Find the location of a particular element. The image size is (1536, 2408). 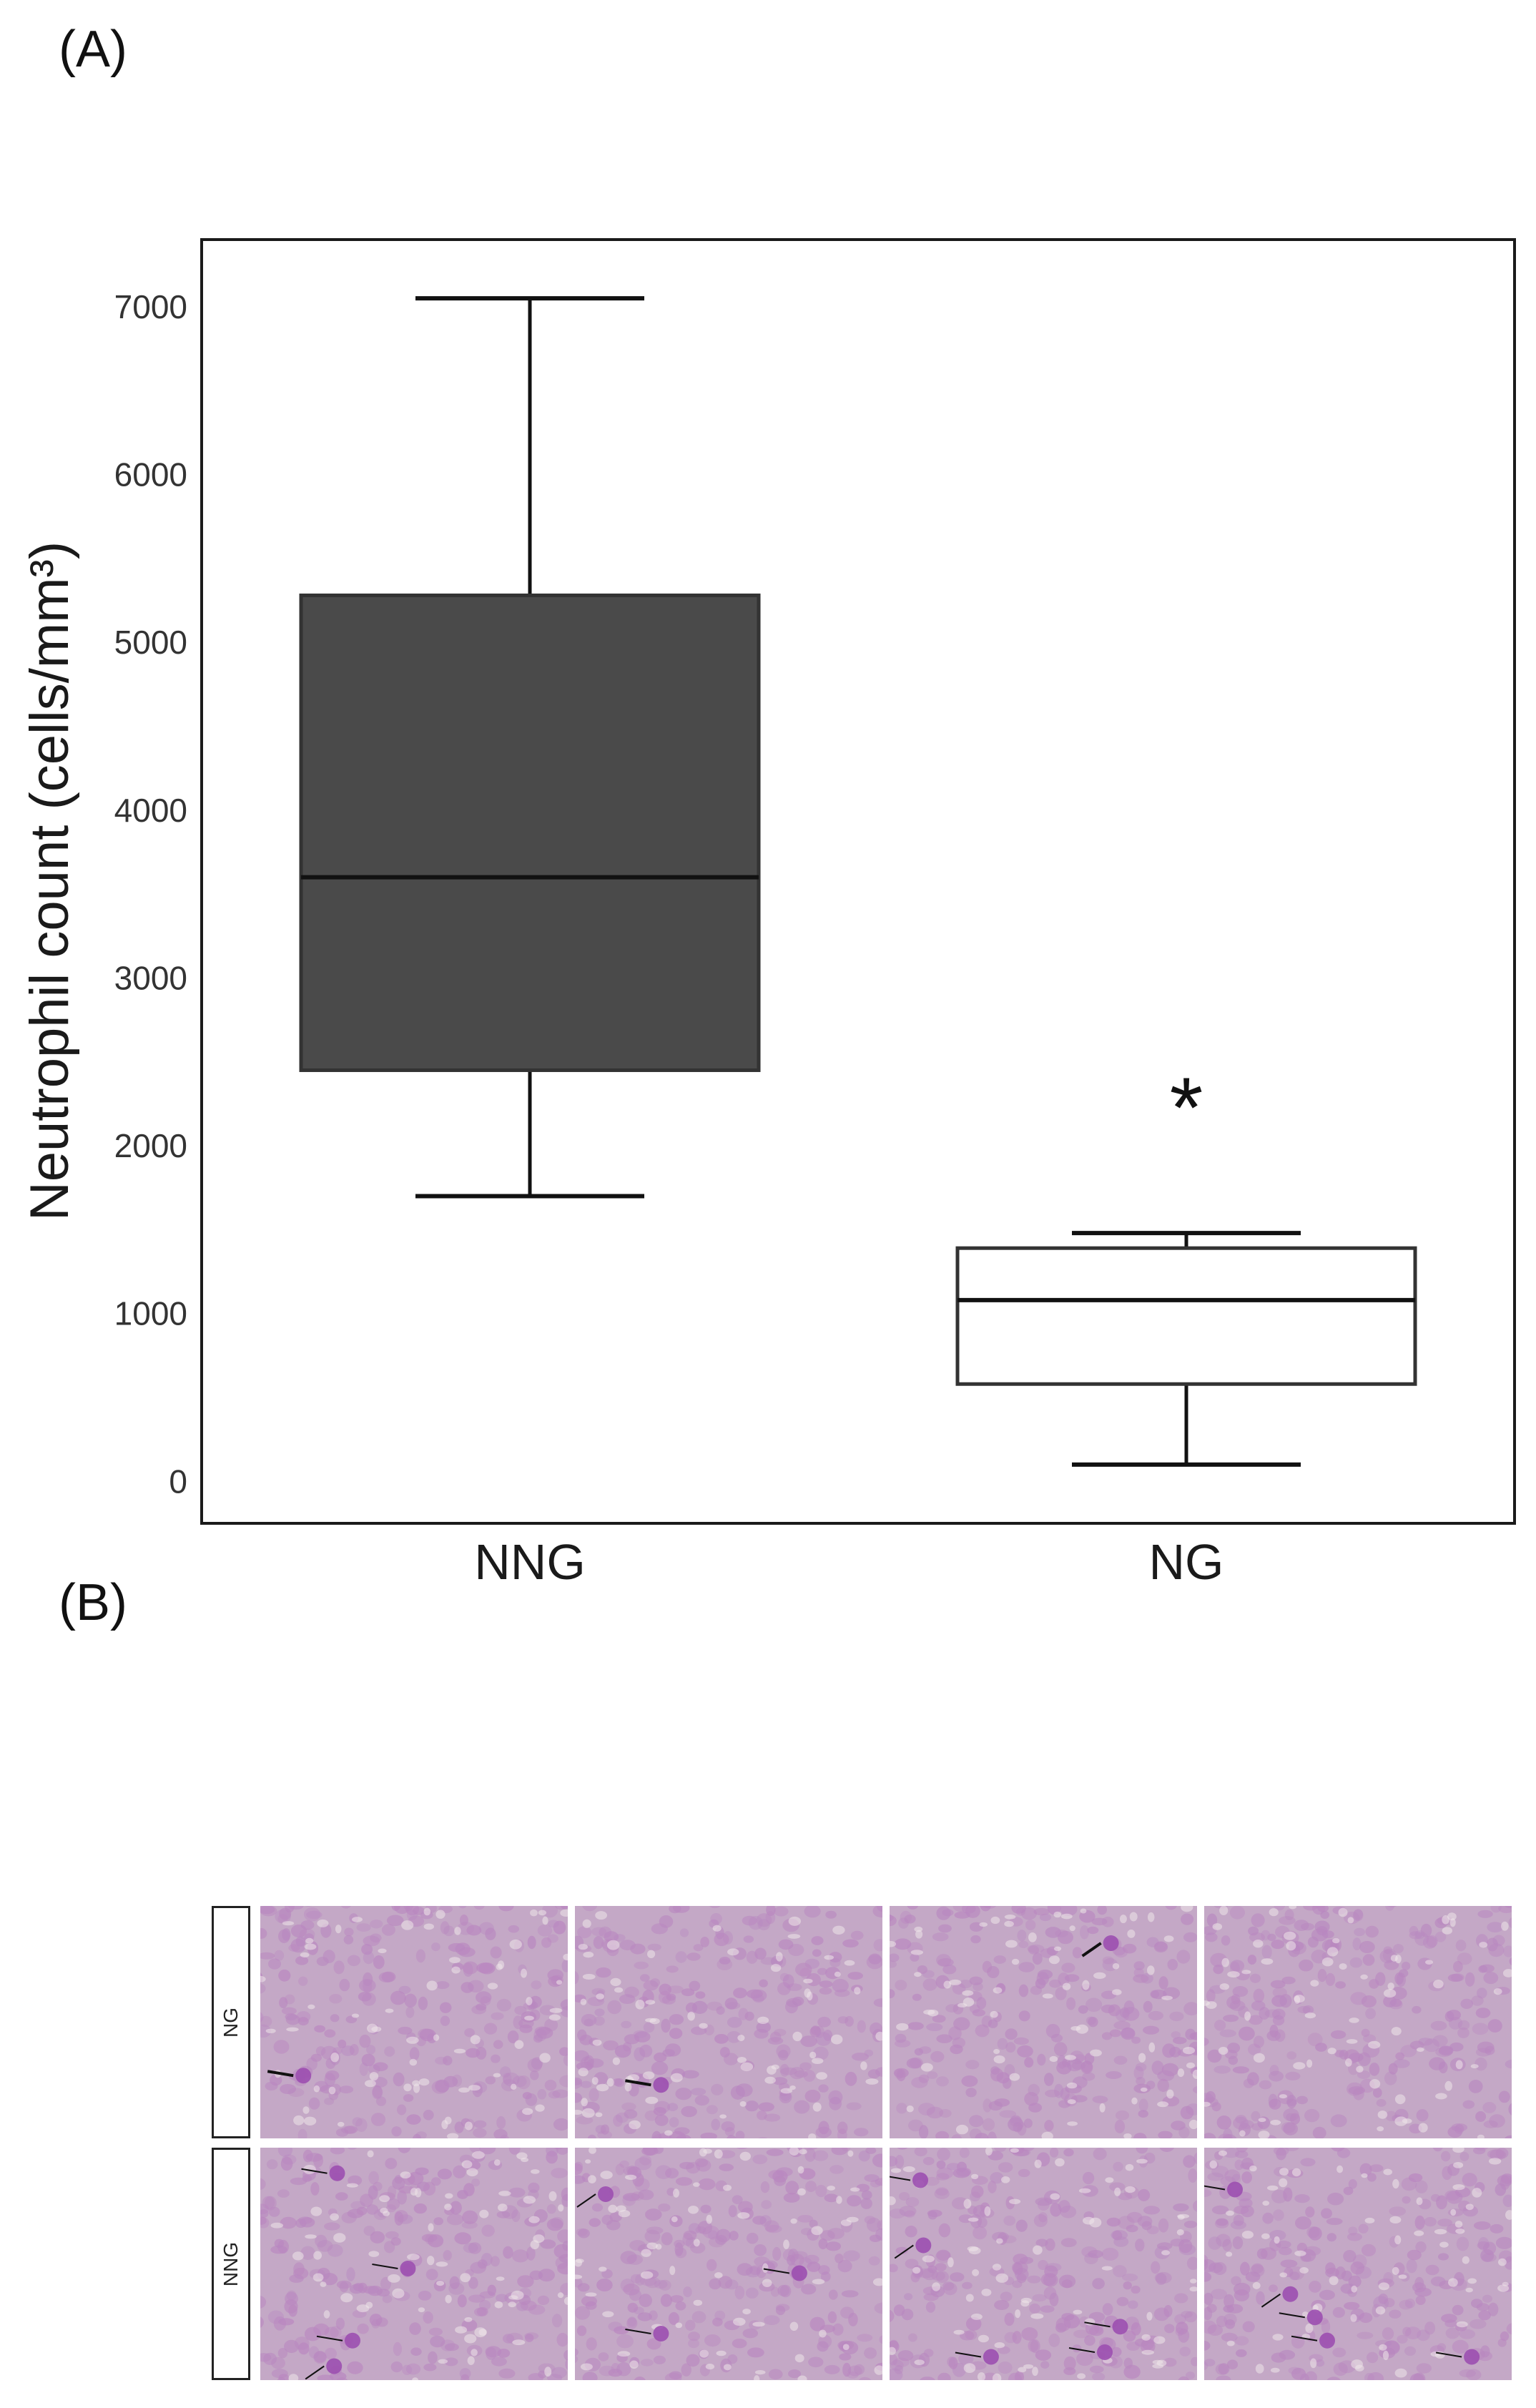

box-ng is located at coordinates (1186, 1349).